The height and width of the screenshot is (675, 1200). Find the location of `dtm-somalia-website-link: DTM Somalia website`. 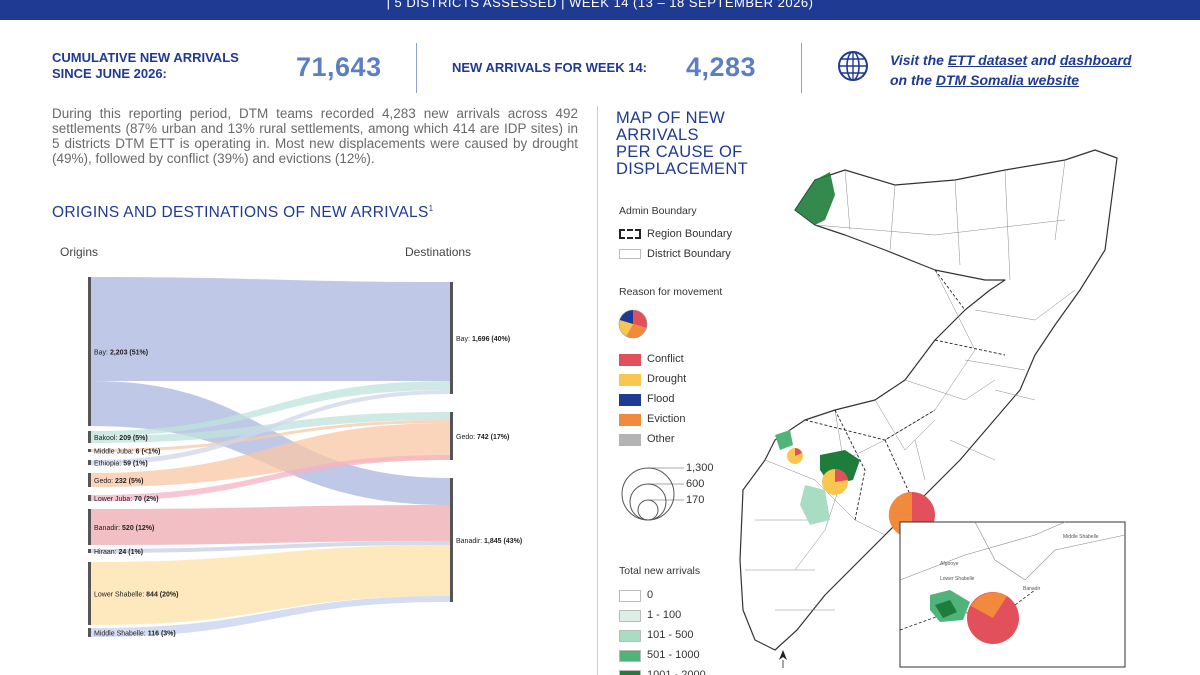

dtm-somalia-website-link: DTM Somalia website is located at coordinates (1007, 80).